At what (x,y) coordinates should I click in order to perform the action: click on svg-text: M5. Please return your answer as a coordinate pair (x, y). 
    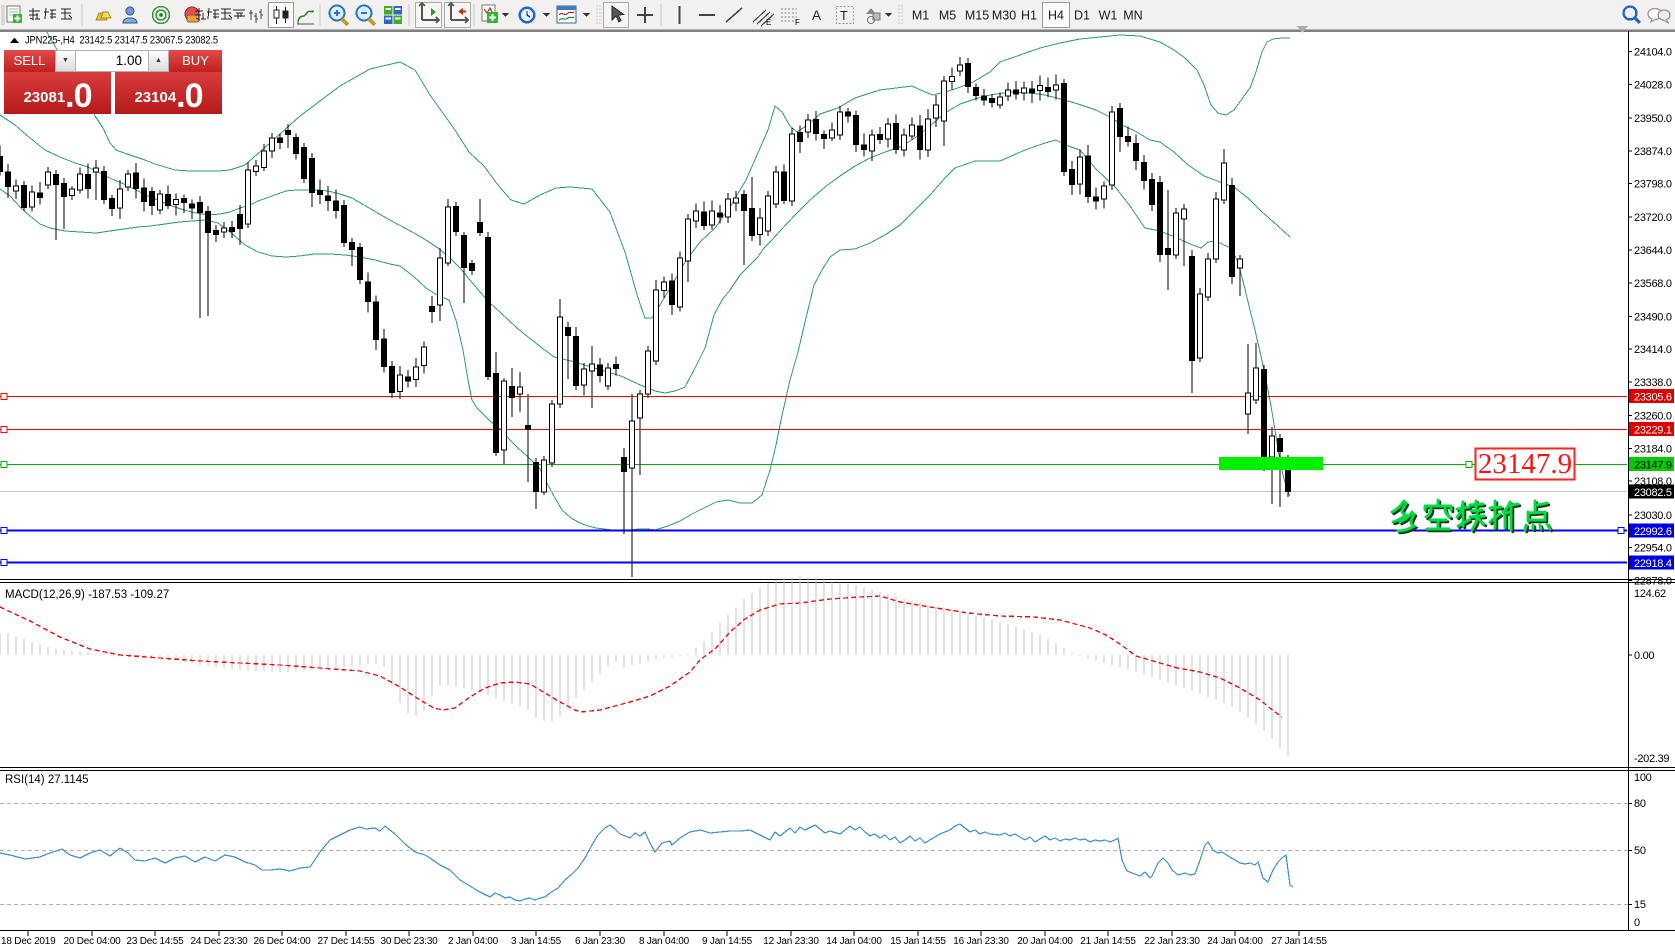
    Looking at the image, I should click on (947, 16).